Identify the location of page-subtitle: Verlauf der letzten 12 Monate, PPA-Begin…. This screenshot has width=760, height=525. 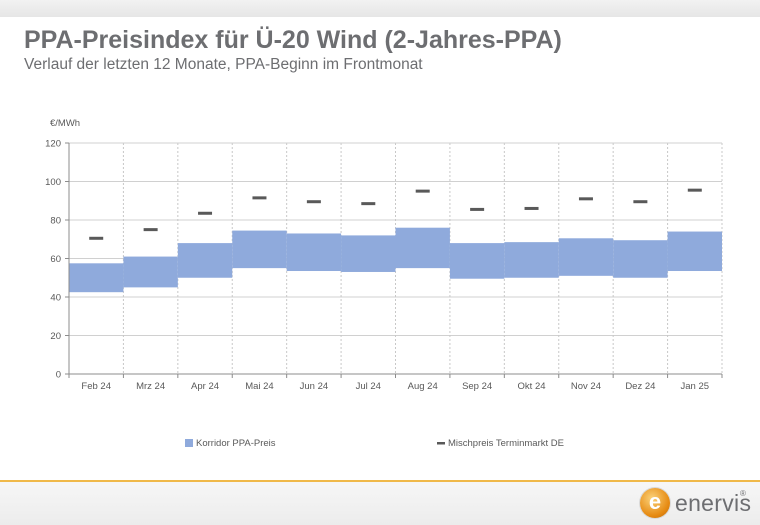
(223, 64).